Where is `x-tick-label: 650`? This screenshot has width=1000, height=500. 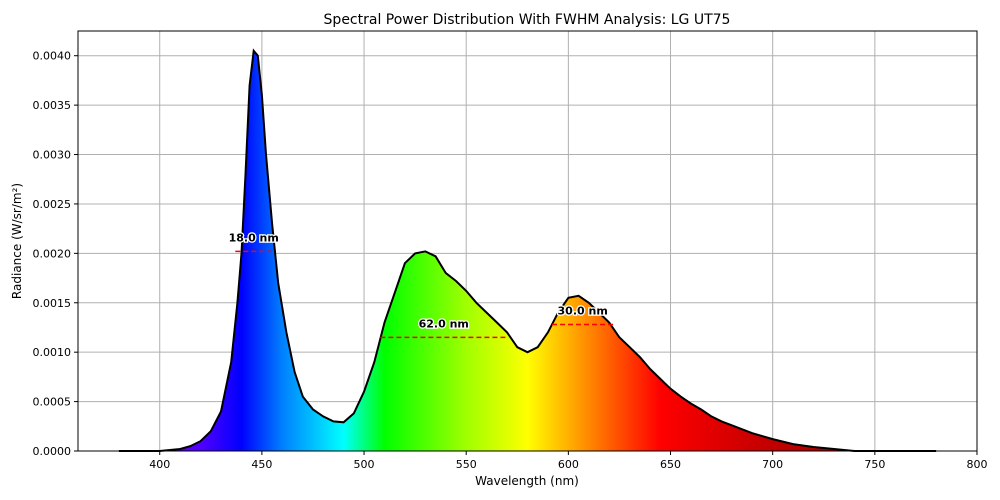 x-tick-label: 650 is located at coordinates (670, 464).